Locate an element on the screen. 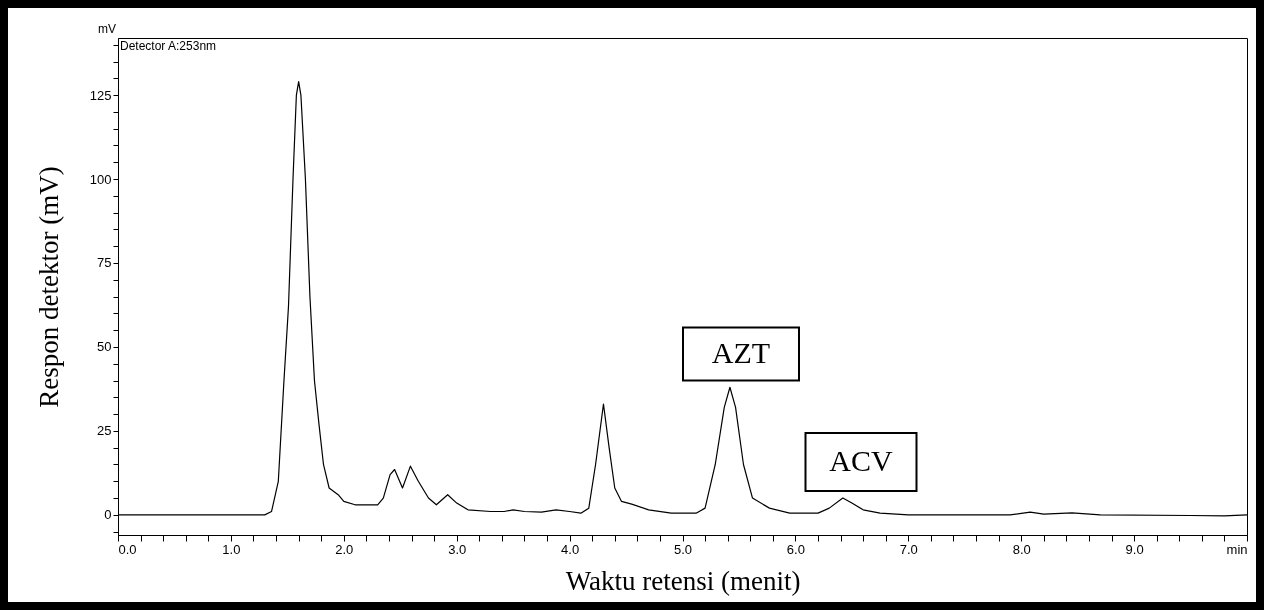 This screenshot has width=1264, height=610. x-tick-label: 3.0 is located at coordinates (457, 549).